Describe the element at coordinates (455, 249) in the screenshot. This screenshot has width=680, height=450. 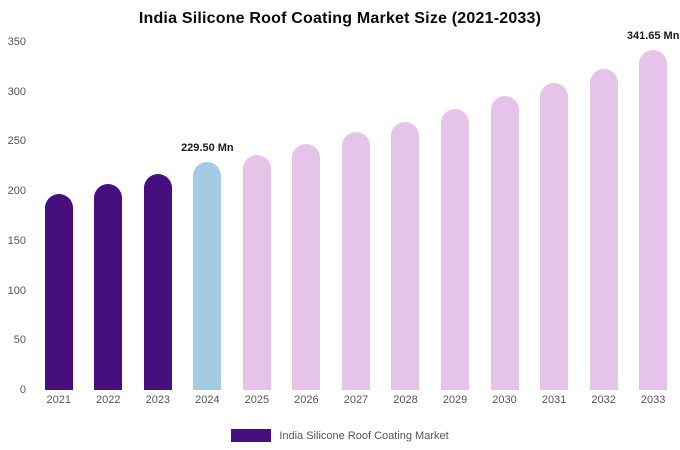
I see `bar-2029` at that location.